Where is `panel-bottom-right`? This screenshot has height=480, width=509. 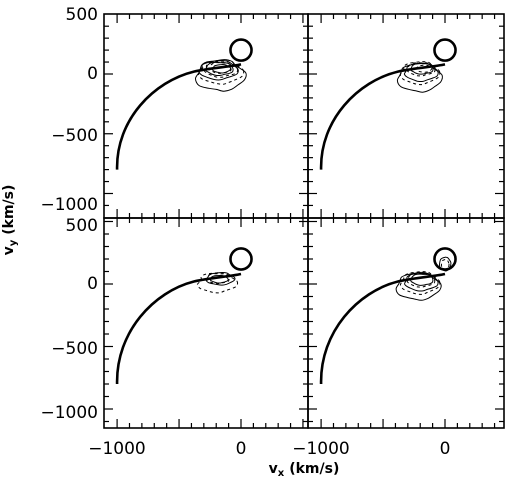 panel-bottom-right is located at coordinates (388, 316).